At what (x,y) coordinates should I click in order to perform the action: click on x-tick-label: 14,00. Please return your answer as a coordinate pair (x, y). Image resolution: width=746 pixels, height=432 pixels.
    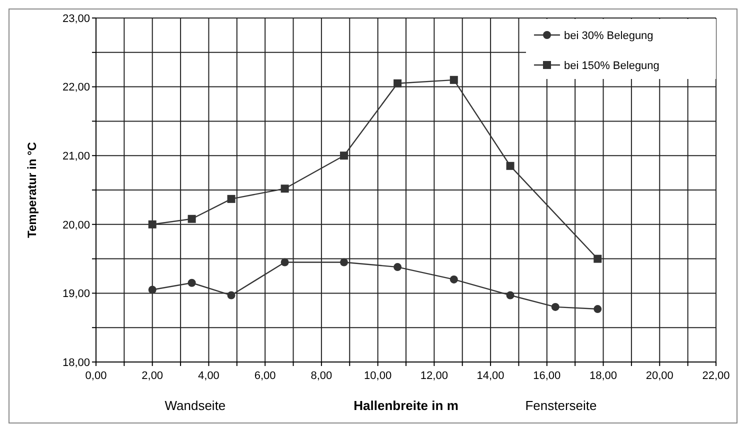
    Looking at the image, I should click on (490, 376).